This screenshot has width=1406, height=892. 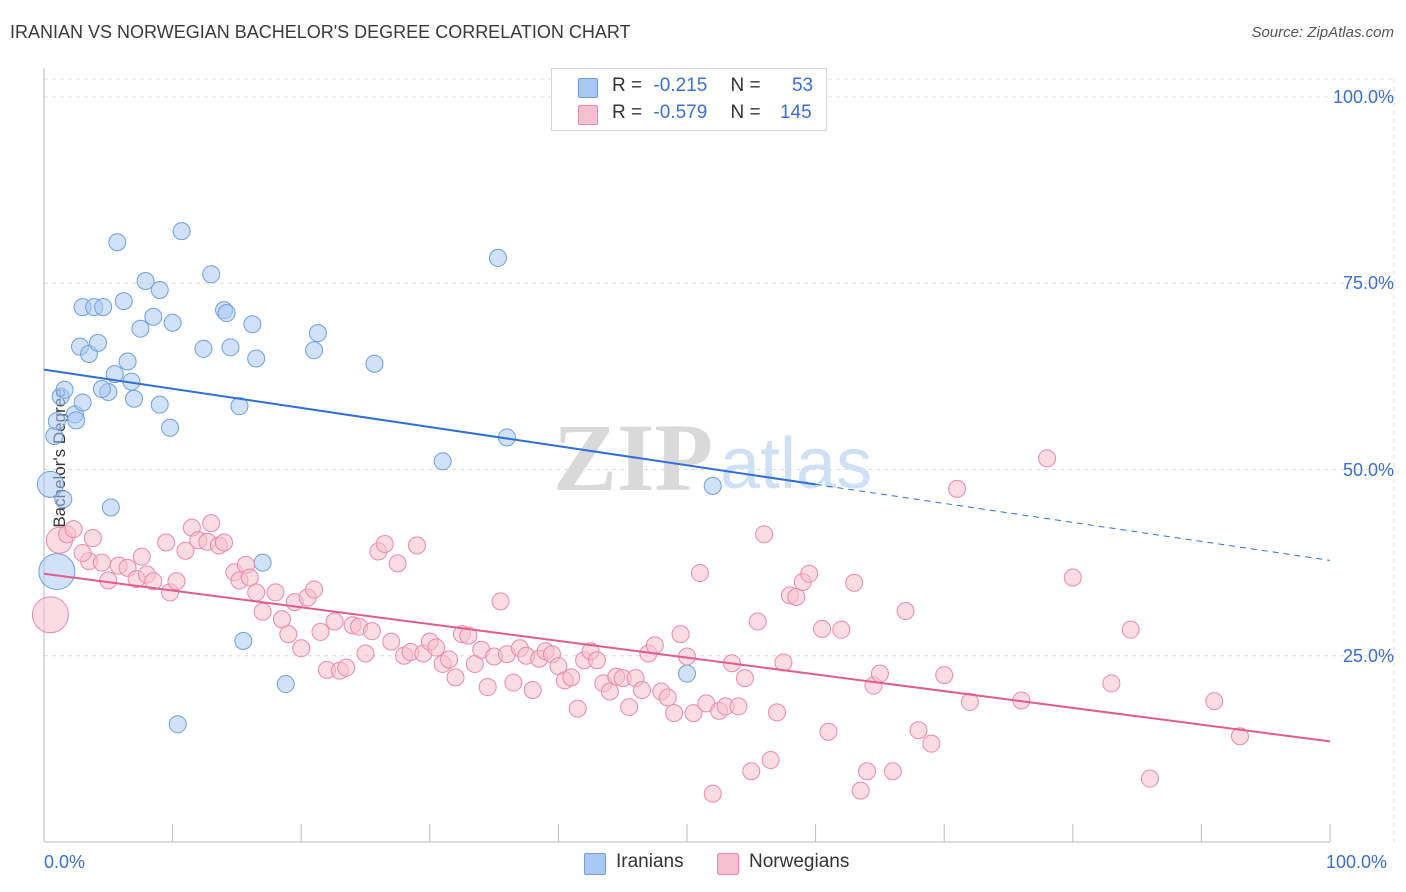 I want to click on y-tick-label: 50.0%, so click(x=1368, y=469).